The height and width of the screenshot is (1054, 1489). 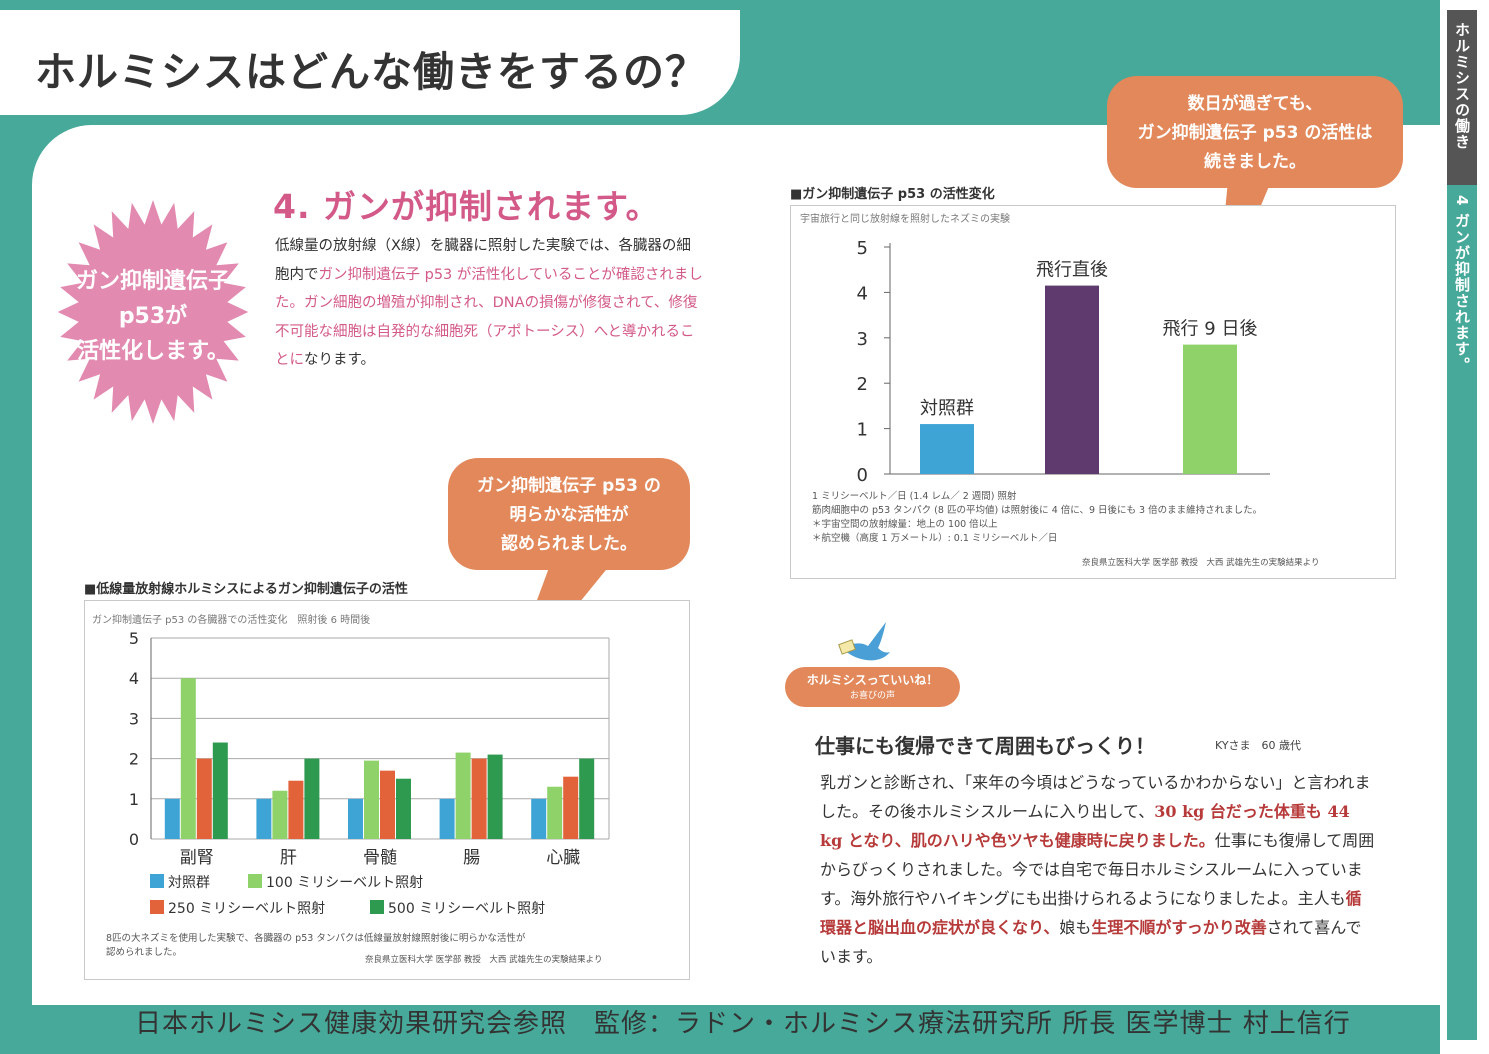 What do you see at coordinates (246, 589) in the screenshot?
I see `chart-left-heading: ■低線量放射線ホルミシスによるガン抑制遺伝子の活性` at bounding box center [246, 589].